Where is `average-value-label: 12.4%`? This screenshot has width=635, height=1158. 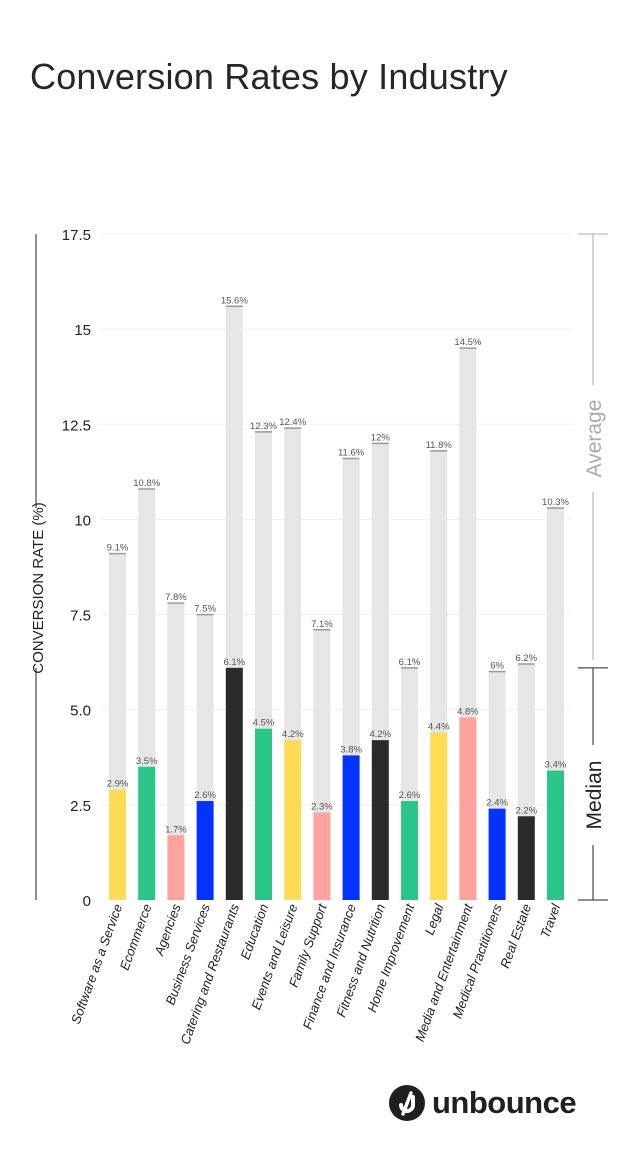
average-value-label: 12.4% is located at coordinates (292, 422).